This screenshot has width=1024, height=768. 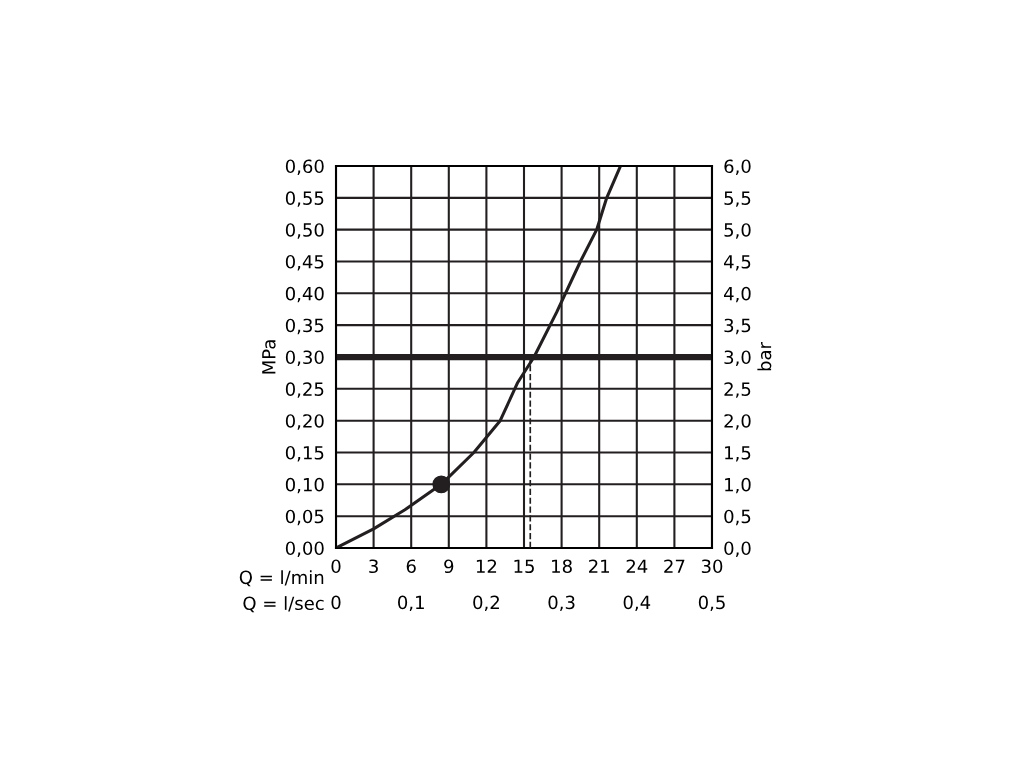 I want to click on x-tick-label: 15, so click(x=524, y=566).